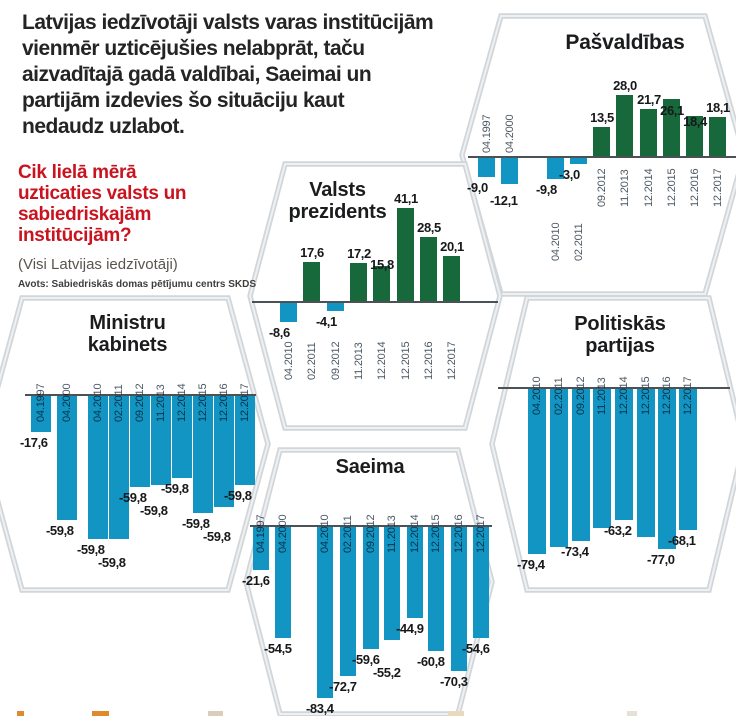  I want to click on value-label-prezidents-12.2017: 20,1, so click(452, 246).